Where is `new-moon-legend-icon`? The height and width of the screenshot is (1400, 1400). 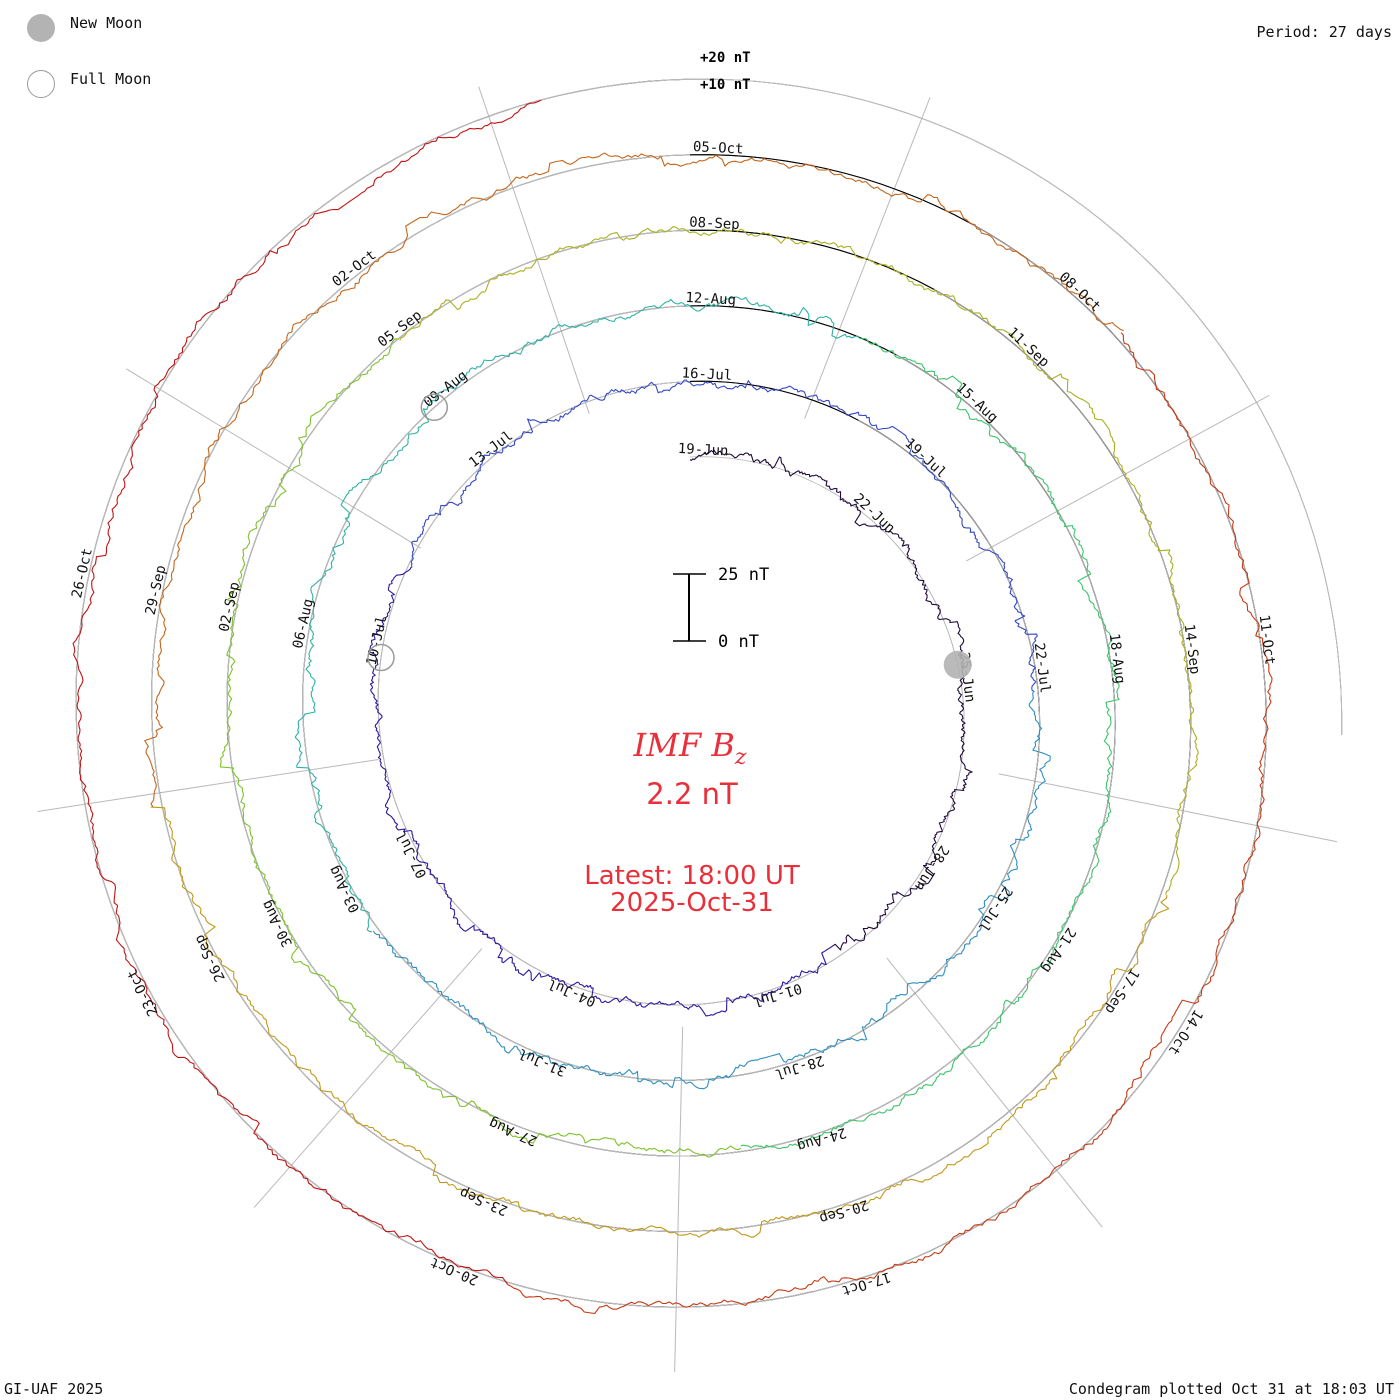 new-moon-legend-icon is located at coordinates (41, 28).